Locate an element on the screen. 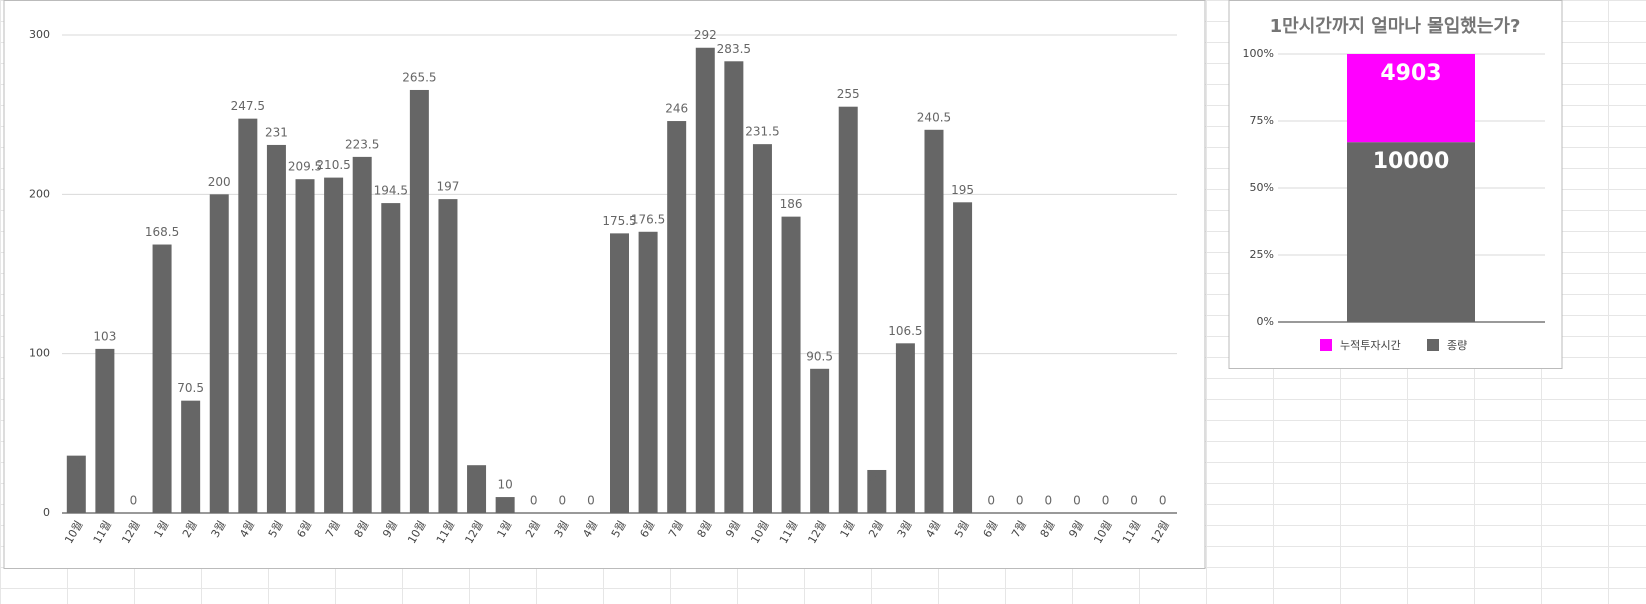 This screenshot has width=1646, height=604. data-label: 10000 is located at coordinates (1411, 161).